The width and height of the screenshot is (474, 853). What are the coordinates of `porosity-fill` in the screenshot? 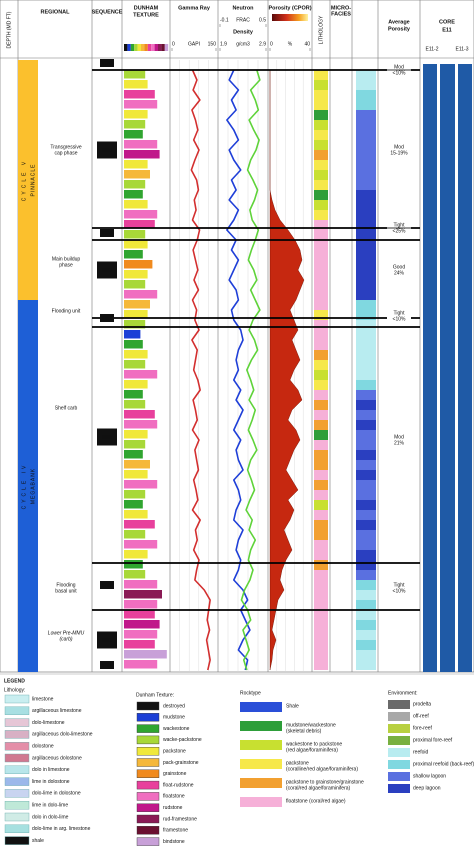 It's located at (287, 370).